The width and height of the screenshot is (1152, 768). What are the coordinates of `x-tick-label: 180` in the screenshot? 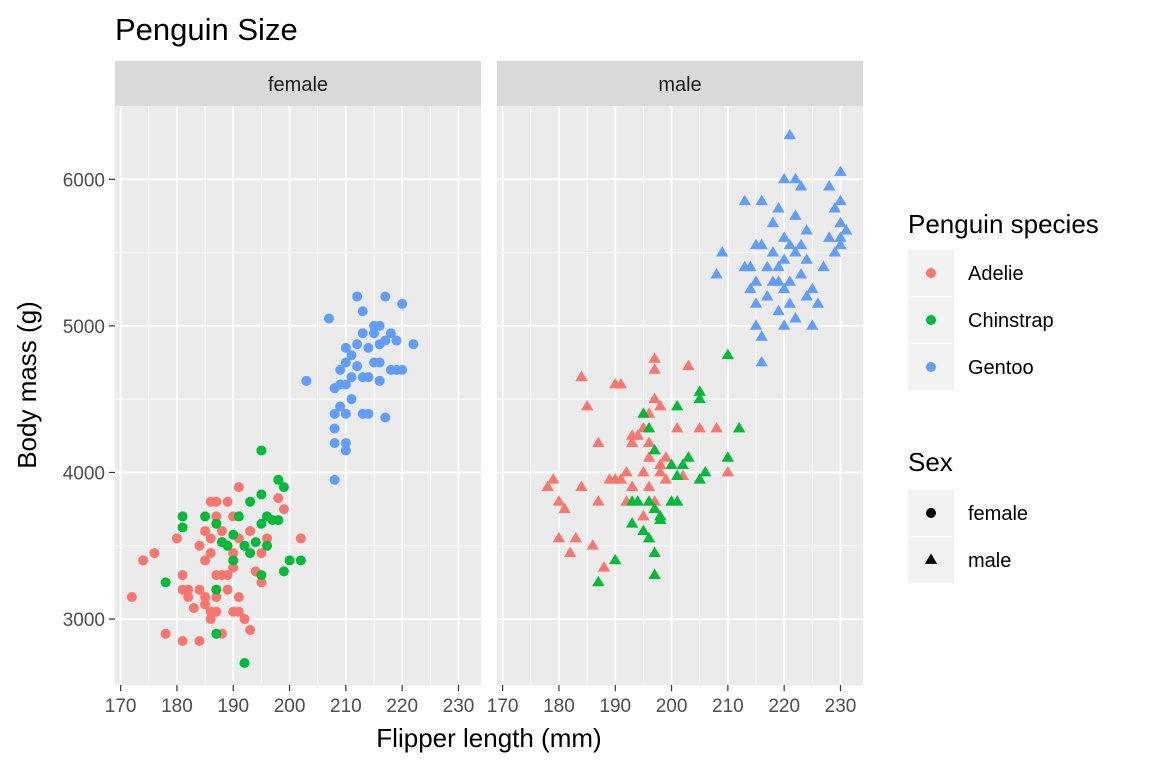 It's located at (559, 706).